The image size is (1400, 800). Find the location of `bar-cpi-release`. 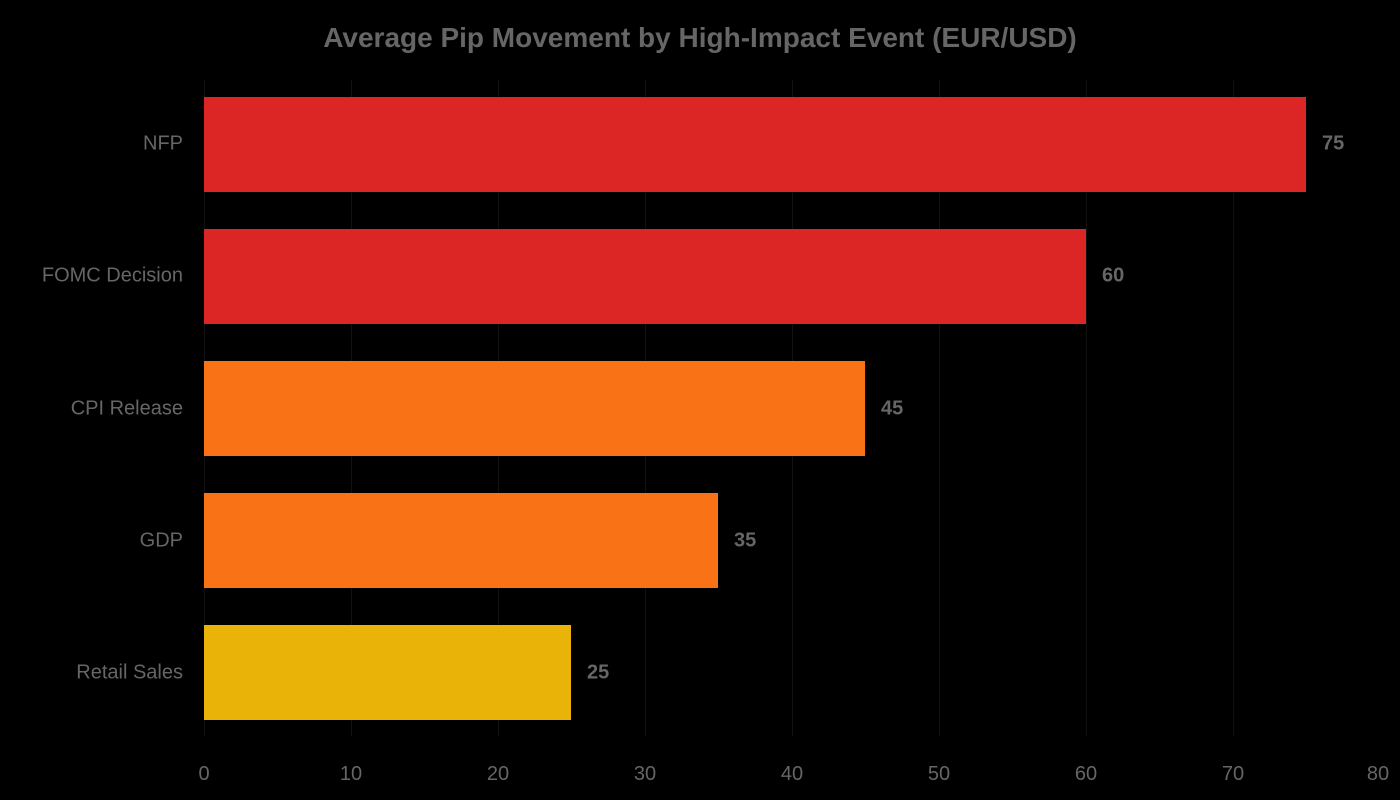

bar-cpi-release is located at coordinates (534, 408).